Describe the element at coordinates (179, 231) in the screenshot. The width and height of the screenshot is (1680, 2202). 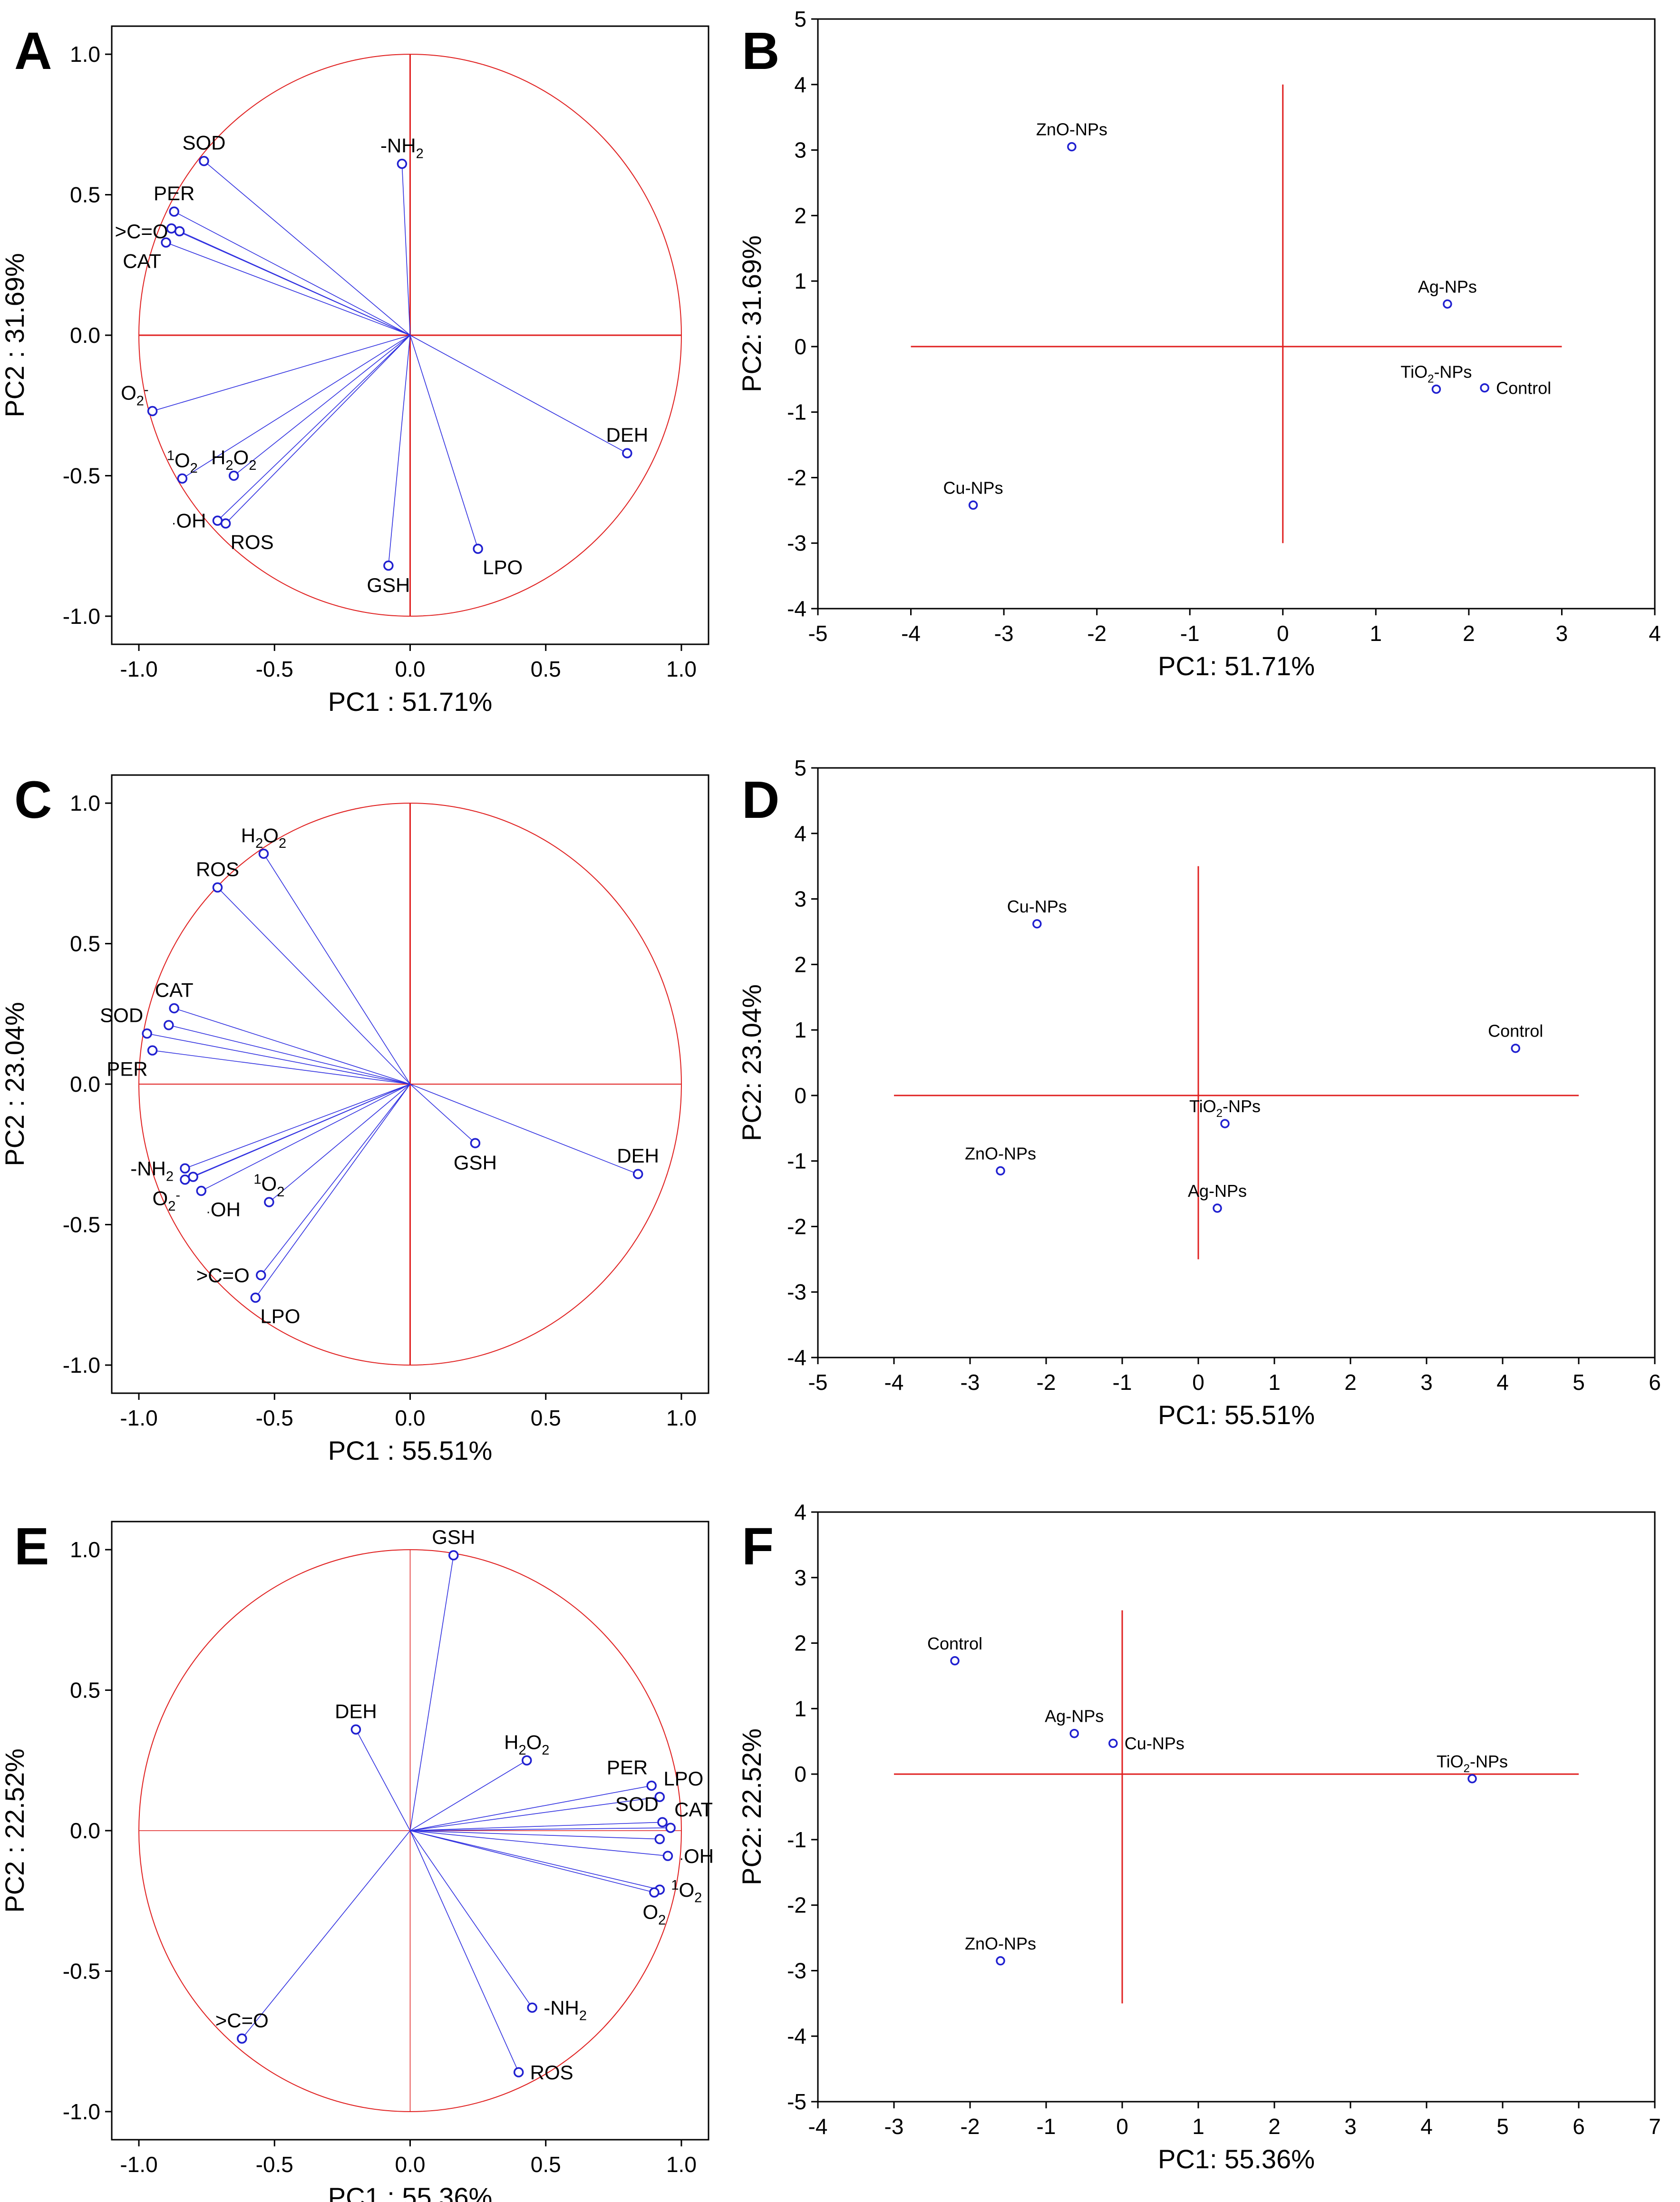
I see `point-c-o` at that location.